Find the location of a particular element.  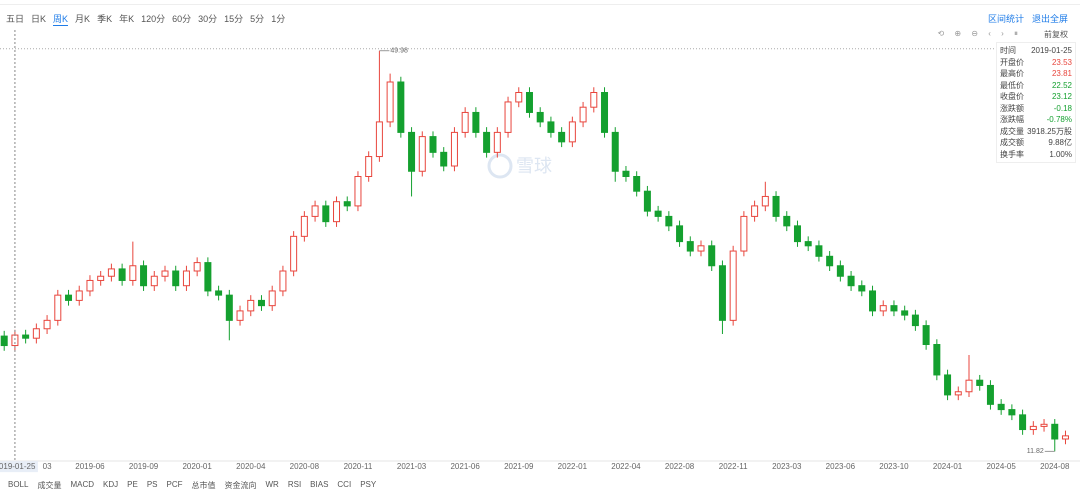

tooltip-value: 23.53 is located at coordinates (1061, 62).